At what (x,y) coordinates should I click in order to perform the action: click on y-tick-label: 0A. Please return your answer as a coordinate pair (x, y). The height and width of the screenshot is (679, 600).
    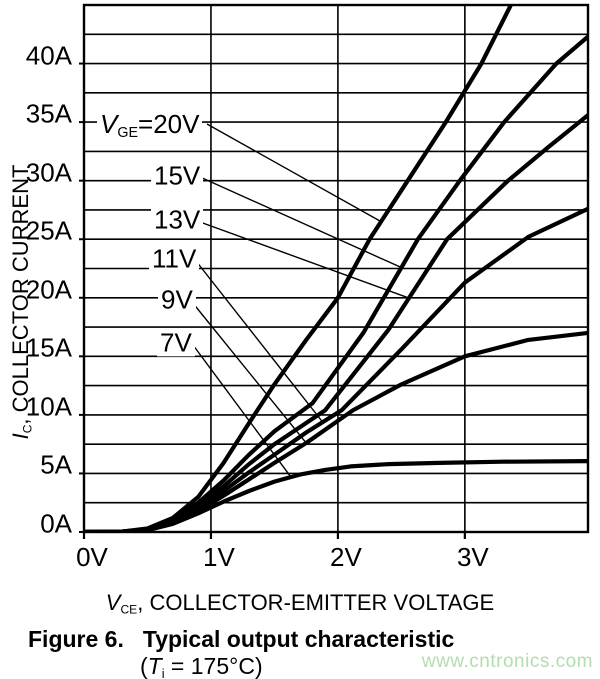
    Looking at the image, I should click on (56, 523).